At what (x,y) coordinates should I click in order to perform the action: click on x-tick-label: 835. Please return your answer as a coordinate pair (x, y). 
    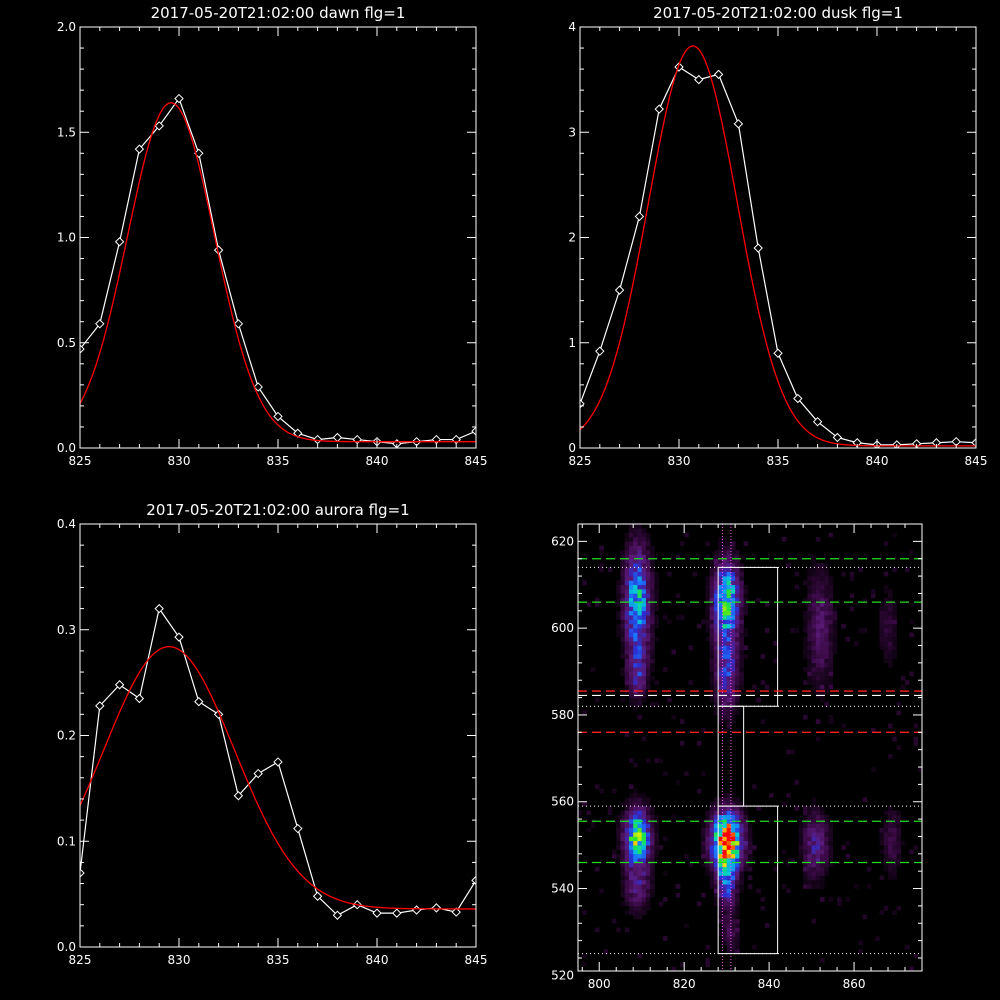
    Looking at the image, I should click on (278, 960).